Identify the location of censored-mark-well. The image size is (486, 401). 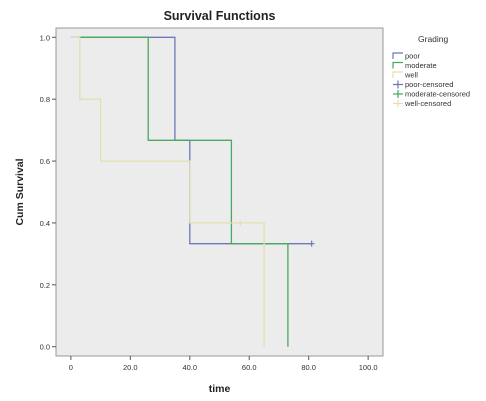
(240, 222).